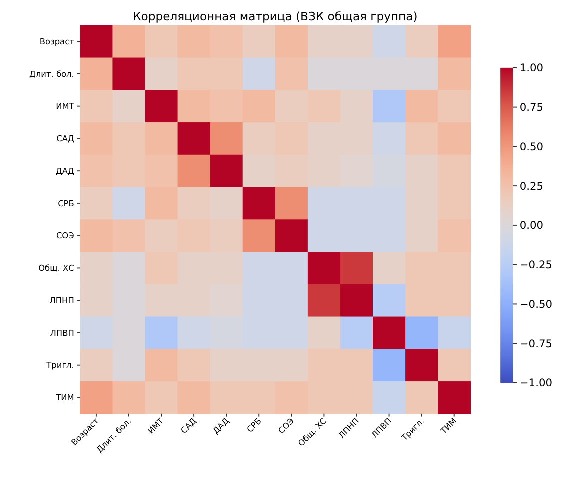 Image resolution: width=574 pixels, height=477 pixels. What do you see at coordinates (65, 235) in the screenshot?
I see `y-tick-label: СОЭ` at bounding box center [65, 235].